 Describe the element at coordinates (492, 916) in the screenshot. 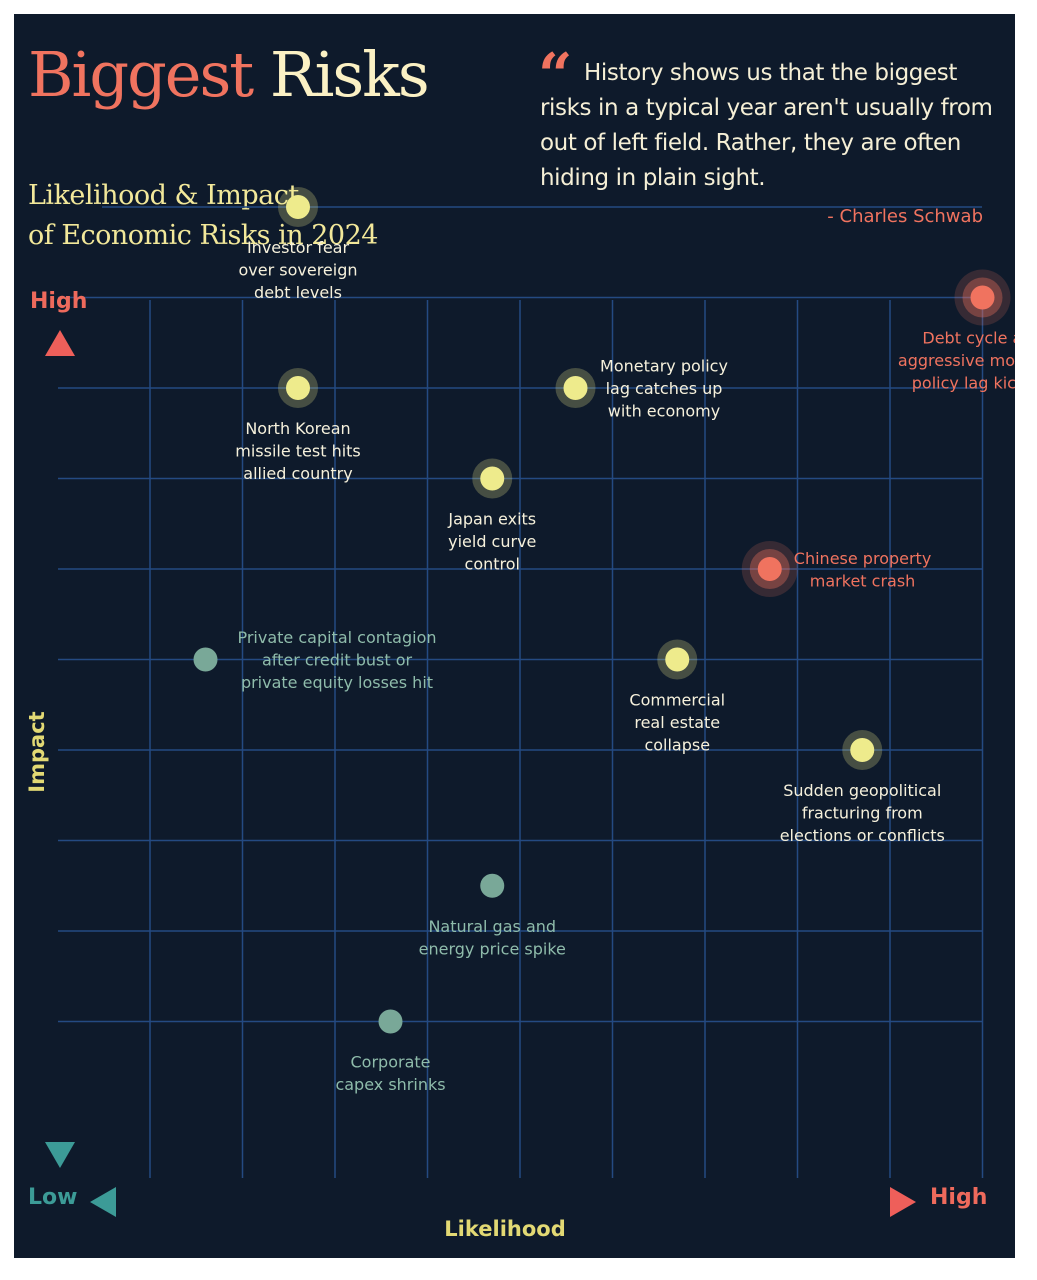

I see `risk-point-group: Natural gas and energy price spike` at that location.